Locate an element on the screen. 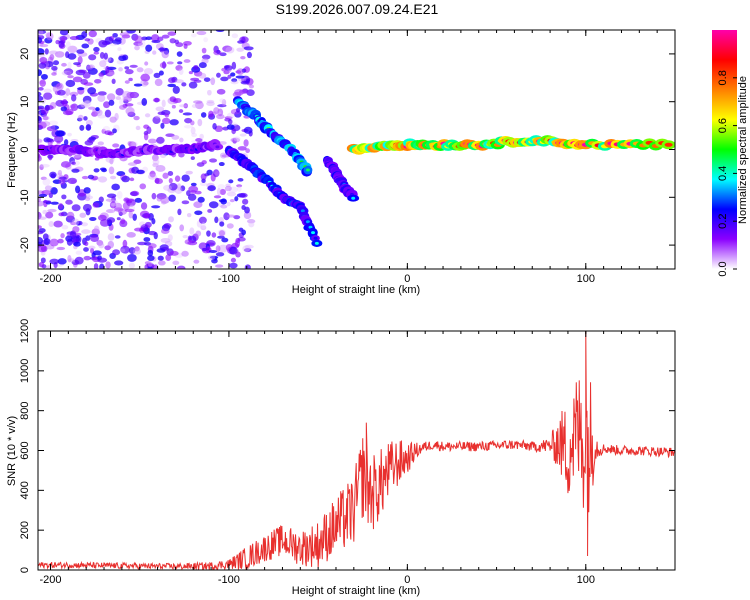  snr-x-tick-label: 0 is located at coordinates (407, 580).